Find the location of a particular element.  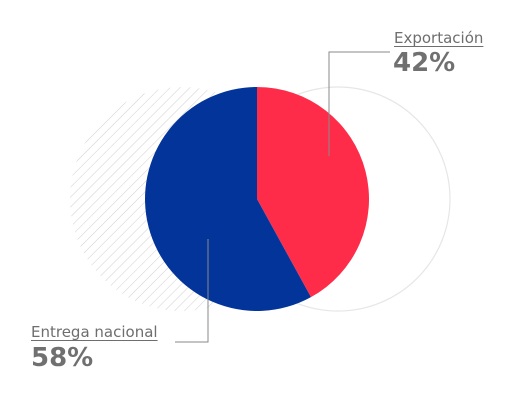

leader-line-exportacion is located at coordinates (359, 103).